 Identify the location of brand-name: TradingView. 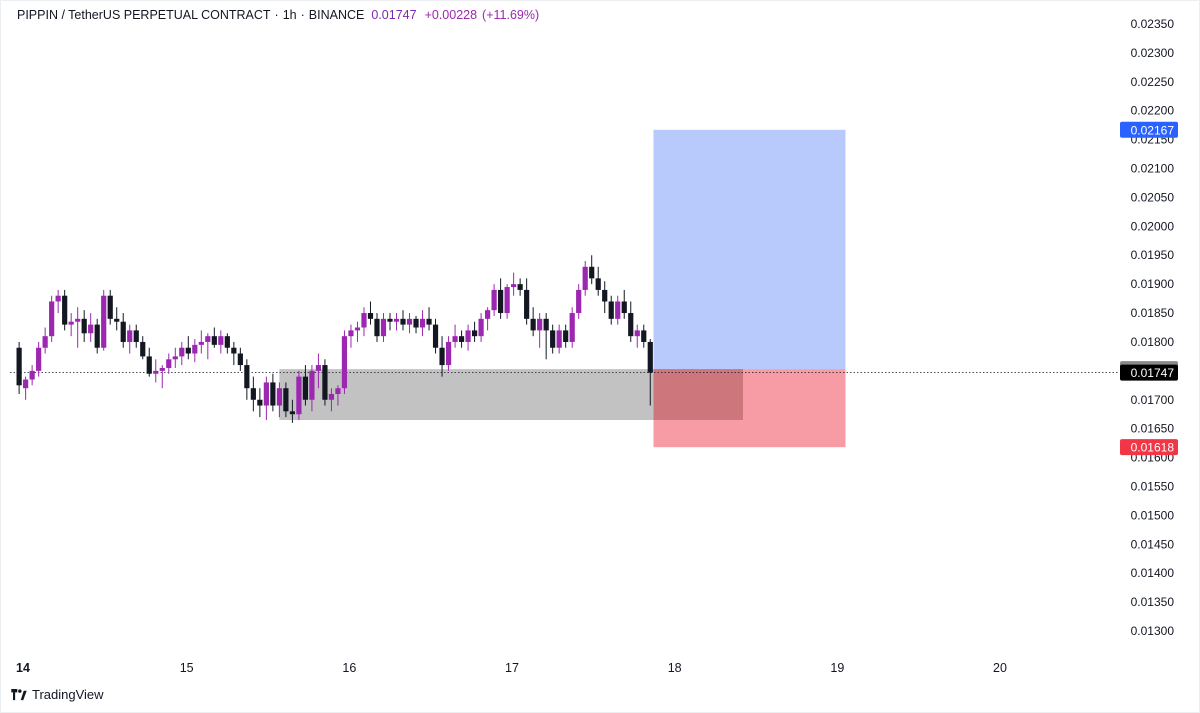
(68, 694).